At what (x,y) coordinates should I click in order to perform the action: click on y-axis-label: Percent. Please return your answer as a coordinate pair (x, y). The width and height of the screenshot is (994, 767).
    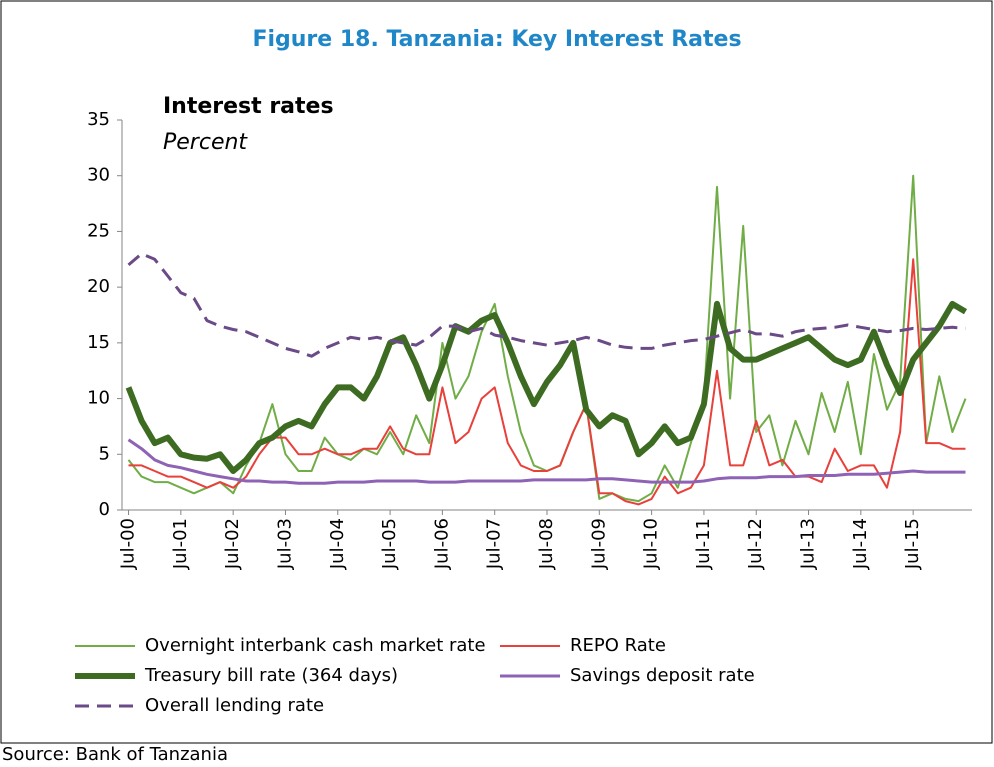
    Looking at the image, I should click on (205, 142).